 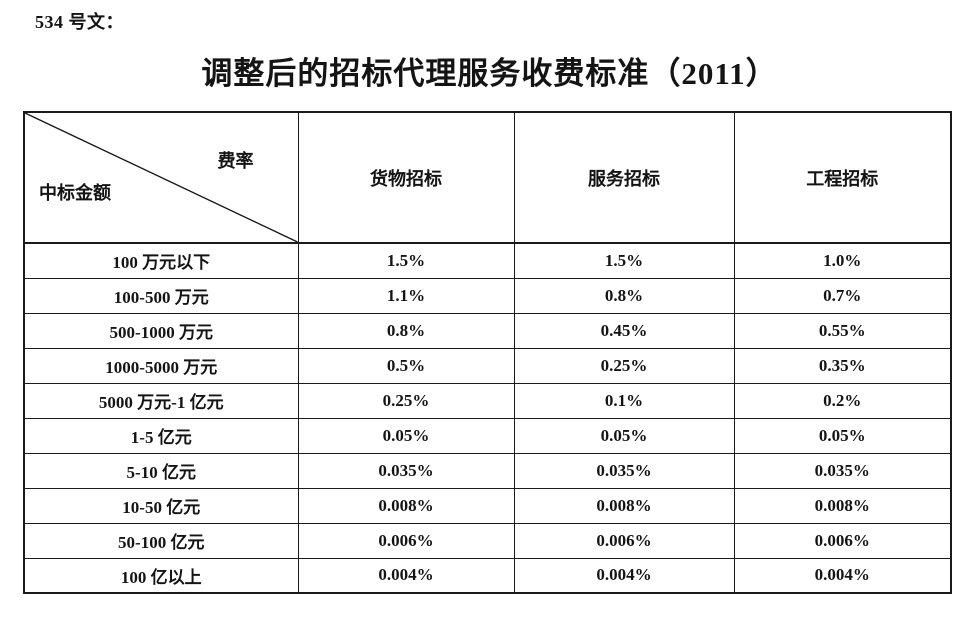 I want to click on rate-value-cell: 0.5%, so click(x=406, y=365).